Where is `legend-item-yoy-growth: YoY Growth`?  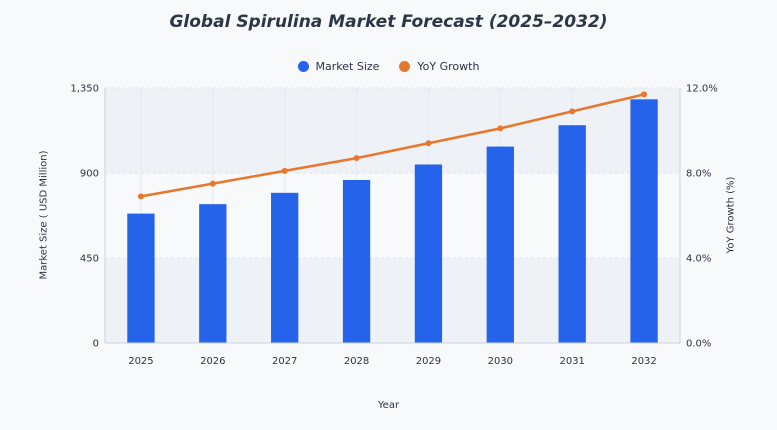
legend-item-yoy-growth: YoY Growth is located at coordinates (439, 66).